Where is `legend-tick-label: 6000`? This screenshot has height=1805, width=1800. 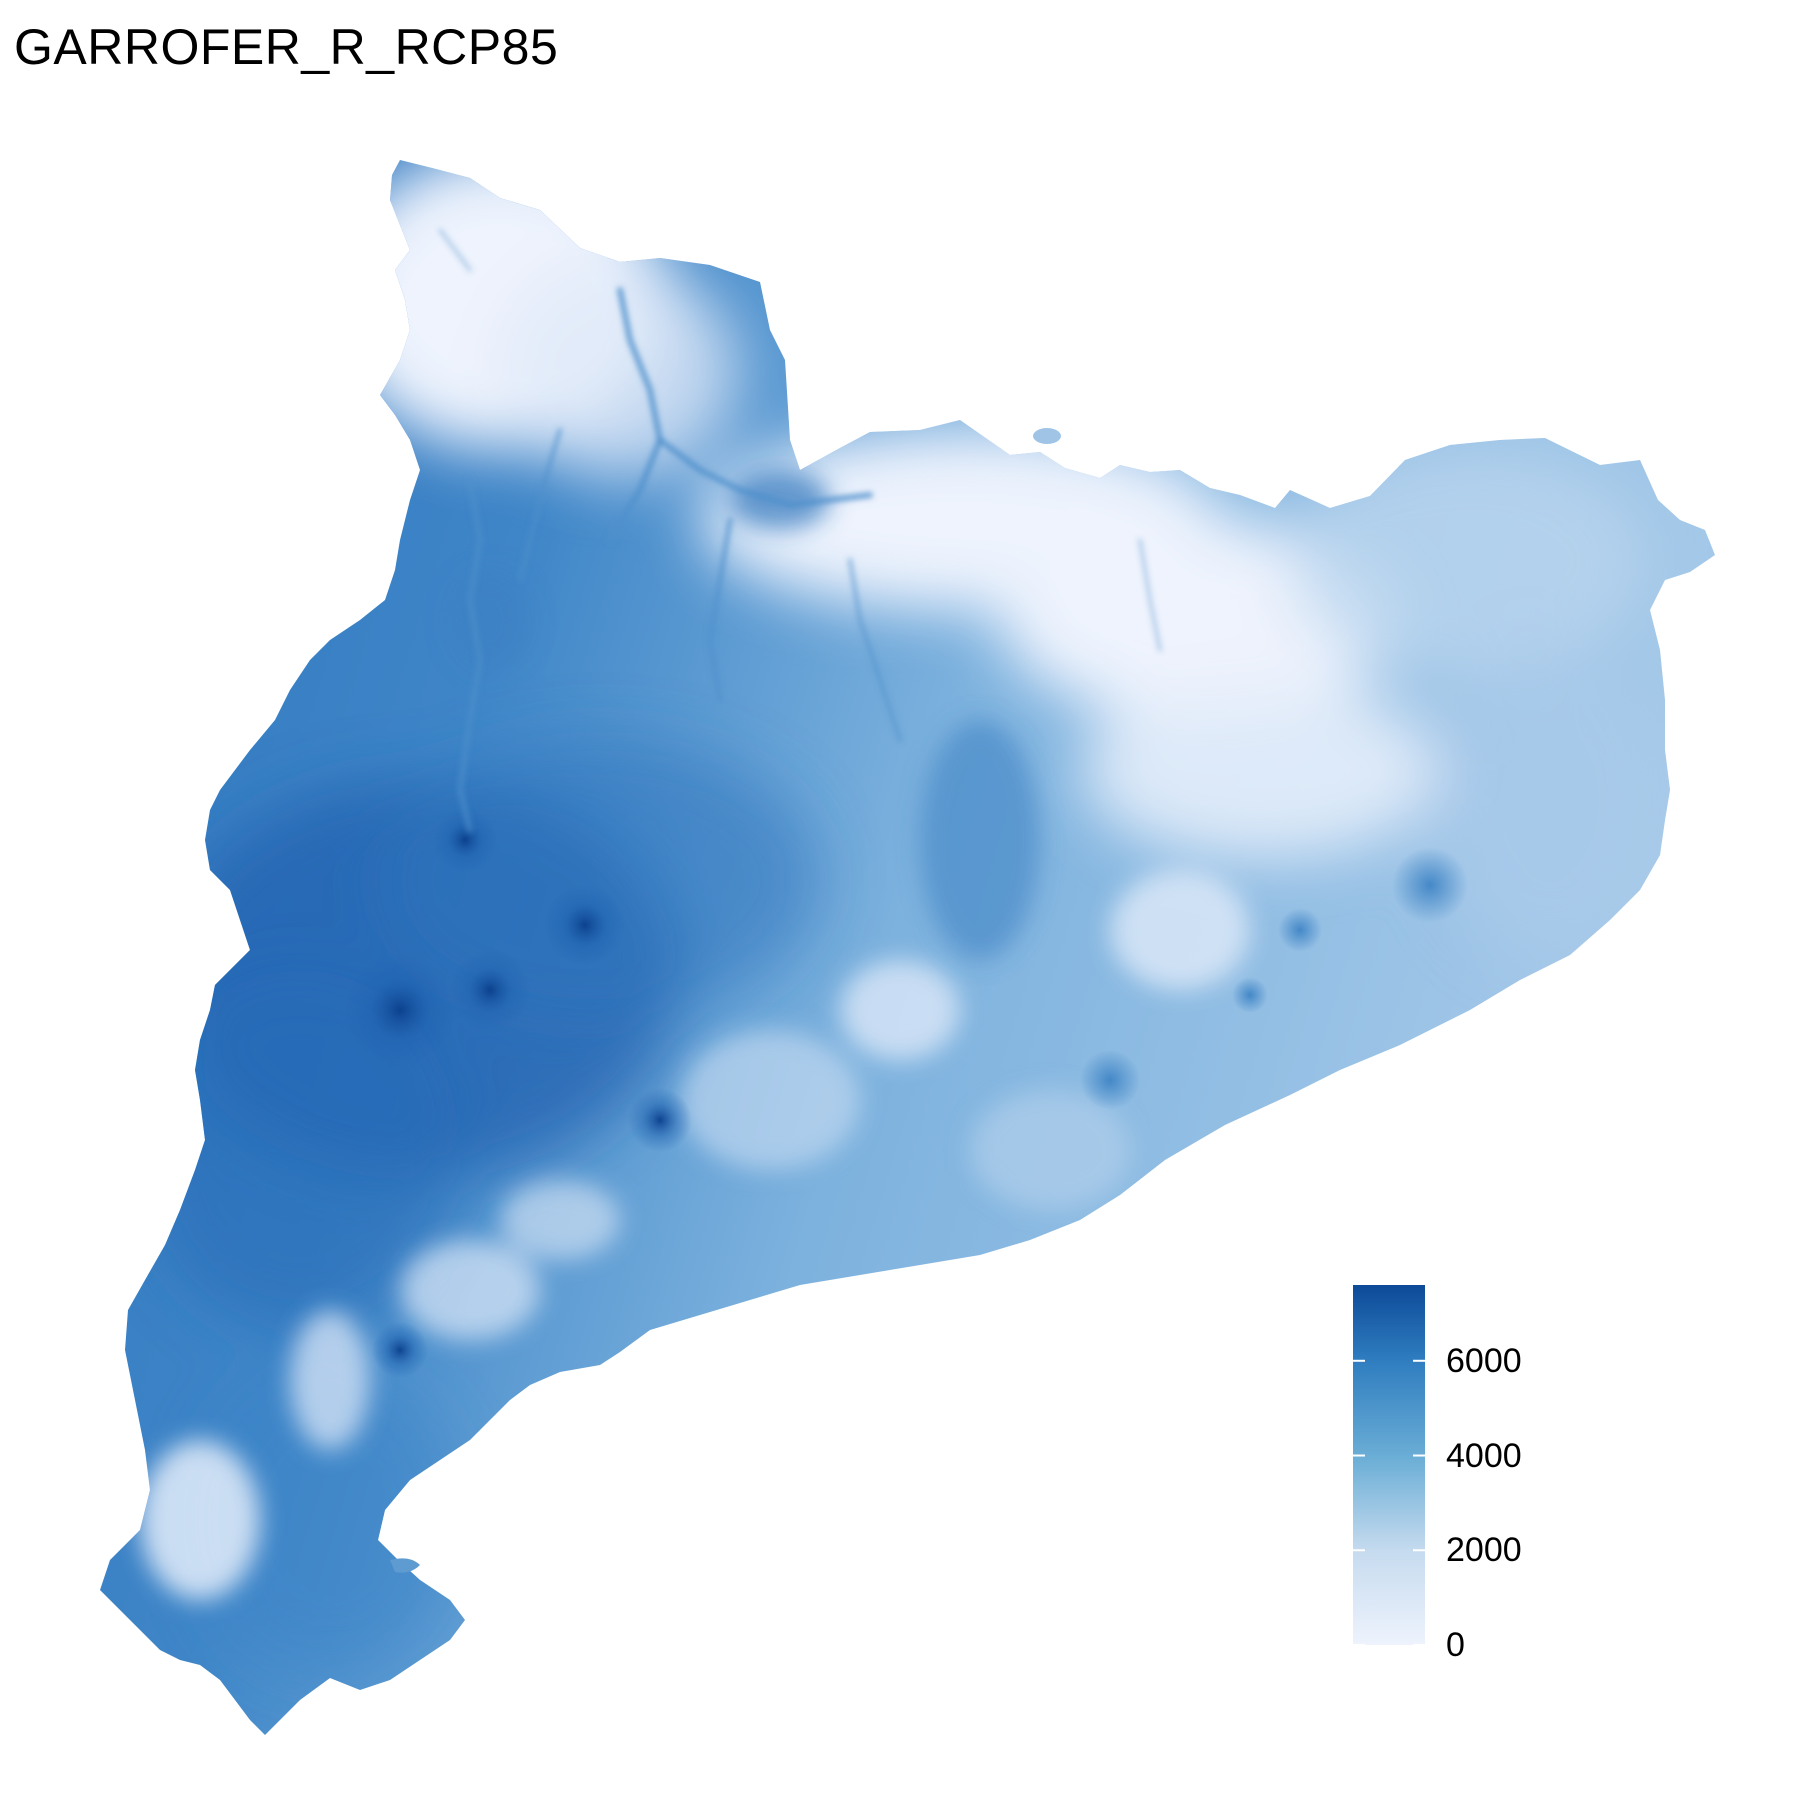 legend-tick-label: 6000 is located at coordinates (1484, 1360).